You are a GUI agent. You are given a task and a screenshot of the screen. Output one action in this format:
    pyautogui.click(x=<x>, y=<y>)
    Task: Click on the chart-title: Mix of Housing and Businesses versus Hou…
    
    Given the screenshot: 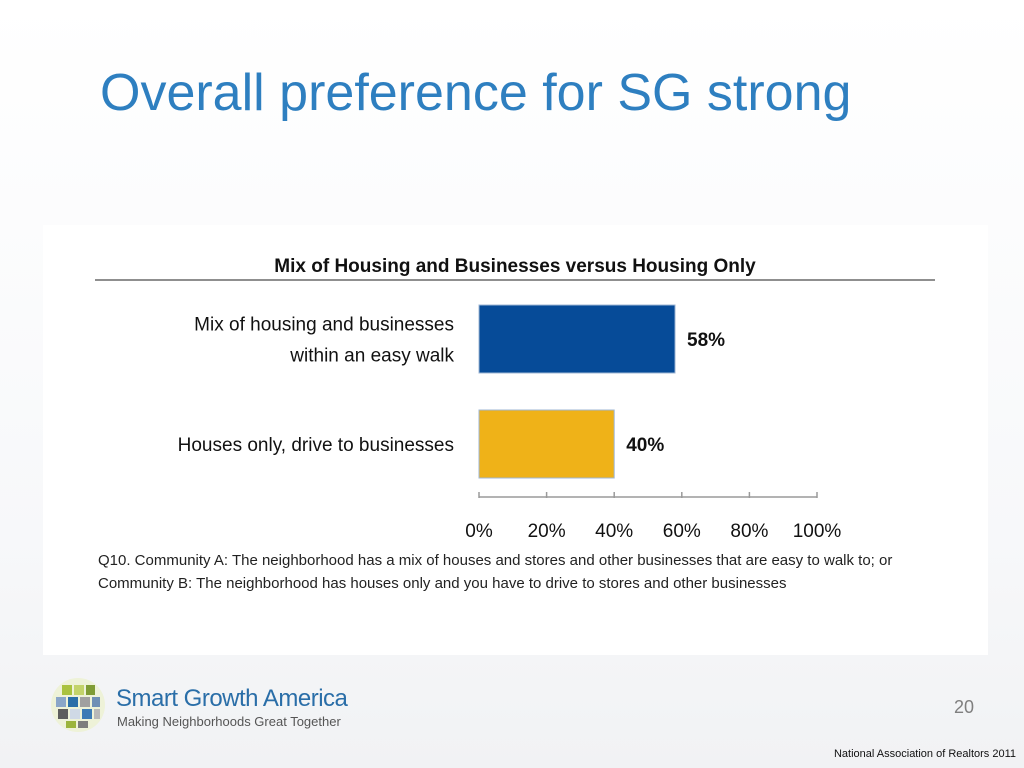 What is the action you would take?
    pyautogui.click(x=515, y=266)
    